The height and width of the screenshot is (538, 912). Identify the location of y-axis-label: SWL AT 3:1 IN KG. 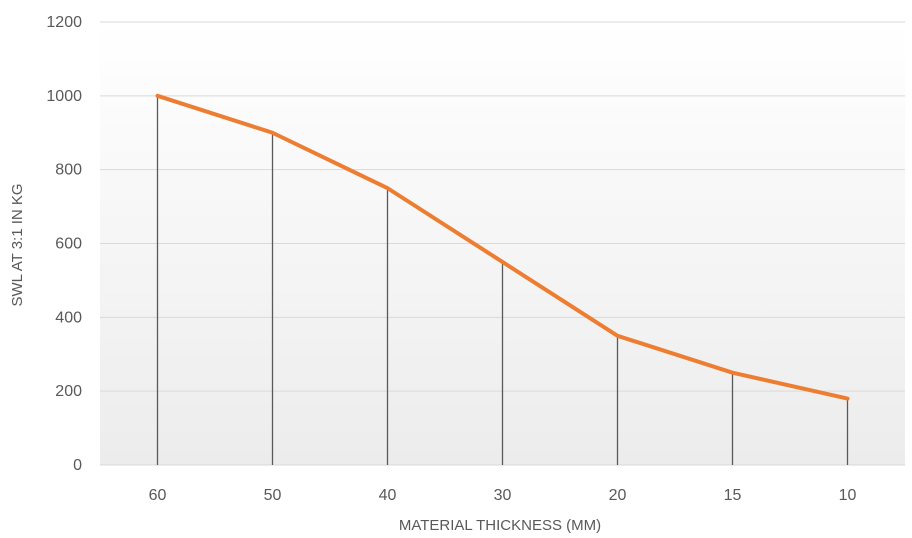
(17, 244).